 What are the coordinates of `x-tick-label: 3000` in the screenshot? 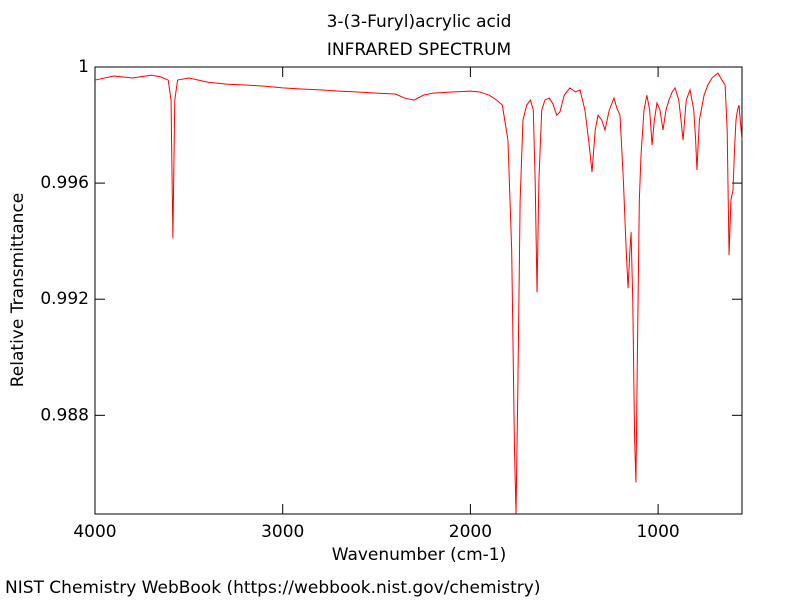 It's located at (282, 532).